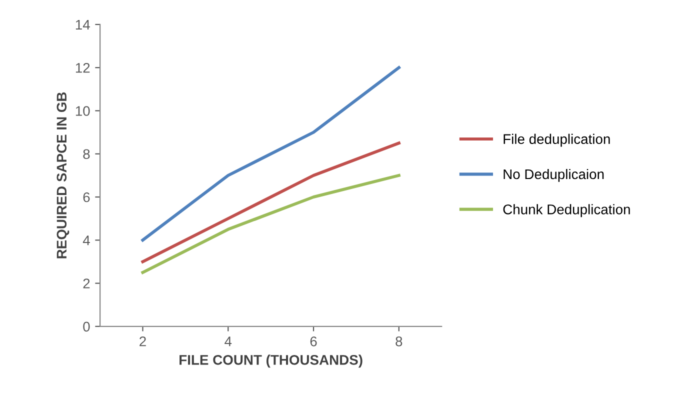  What do you see at coordinates (86, 283) in the screenshot?
I see `y-tick-label: 2` at bounding box center [86, 283].